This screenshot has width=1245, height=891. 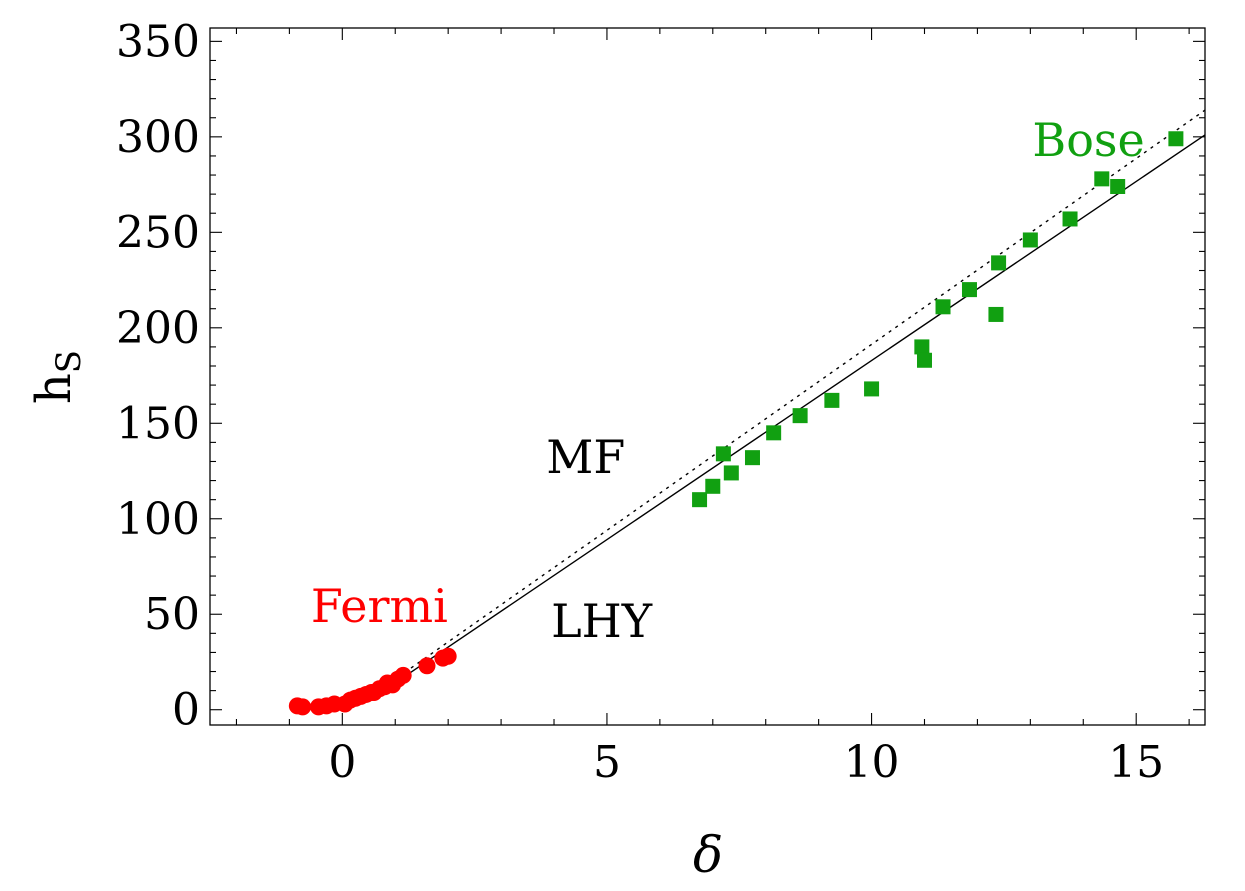 I want to click on y-axis-title-subscript: S, so click(x=69, y=361).